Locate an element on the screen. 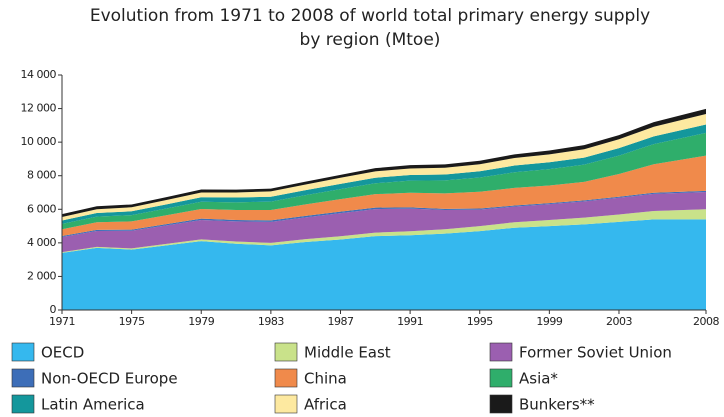 The width and height of the screenshot is (724, 417). x-tick-label: 2003 is located at coordinates (619, 321).